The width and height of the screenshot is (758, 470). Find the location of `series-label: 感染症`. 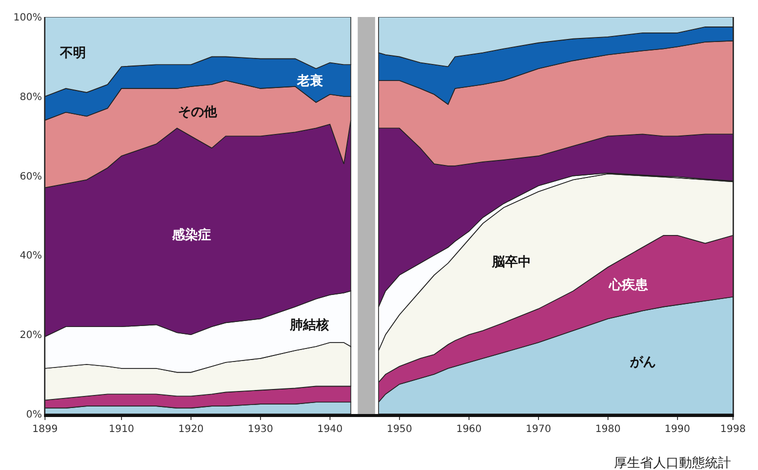

series-label: 感染症 is located at coordinates (191, 235).